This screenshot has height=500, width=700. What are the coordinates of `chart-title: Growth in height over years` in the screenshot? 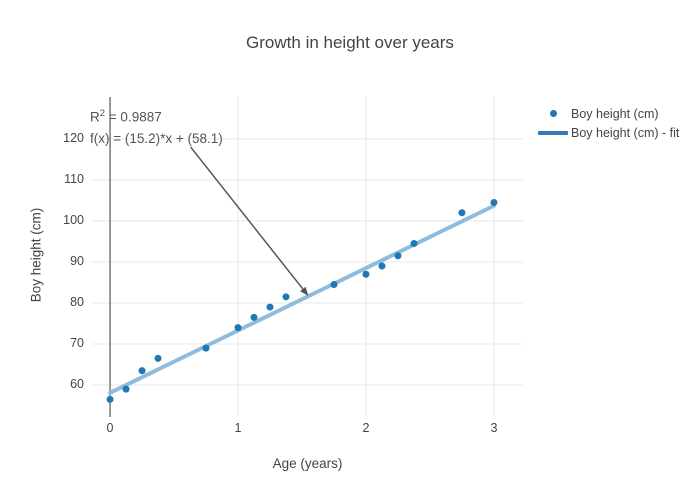 It's located at (350, 42).